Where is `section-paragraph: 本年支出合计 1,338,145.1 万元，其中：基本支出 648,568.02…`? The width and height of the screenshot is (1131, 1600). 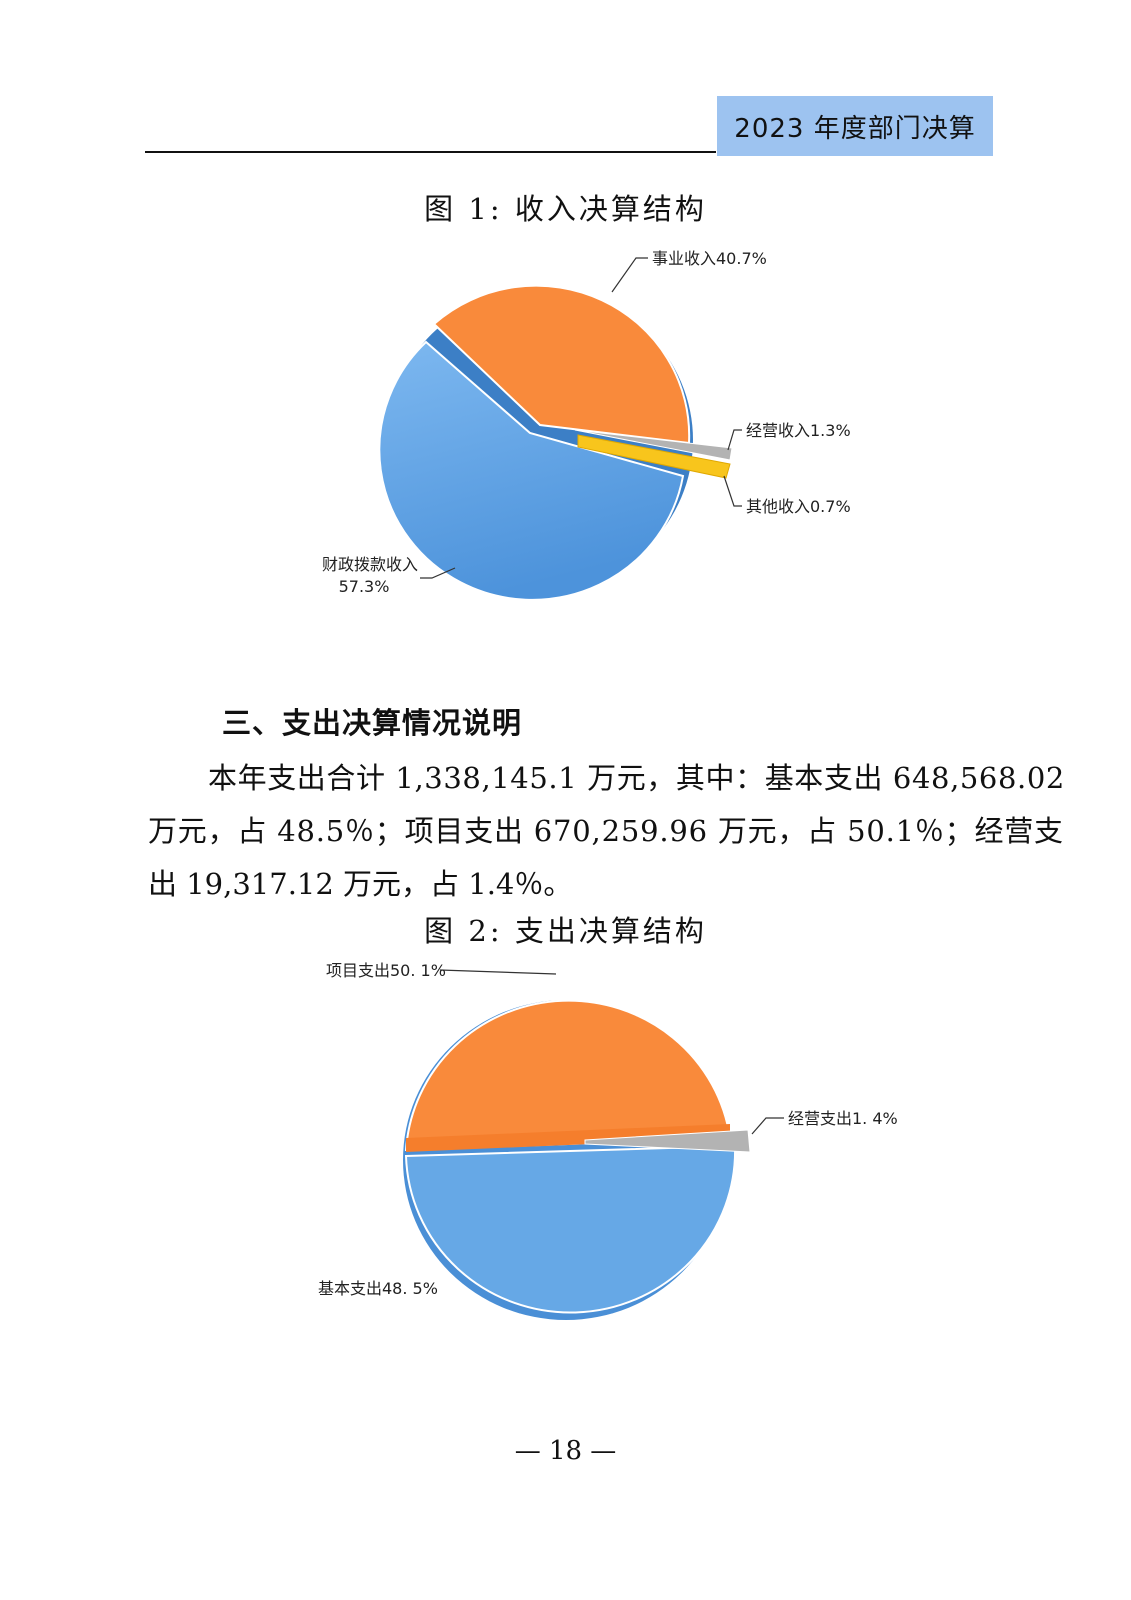
section-paragraph: 本年支出合计 1,338,145.1 万元，其中：基本支出 648,568.02… is located at coordinates (606, 831).